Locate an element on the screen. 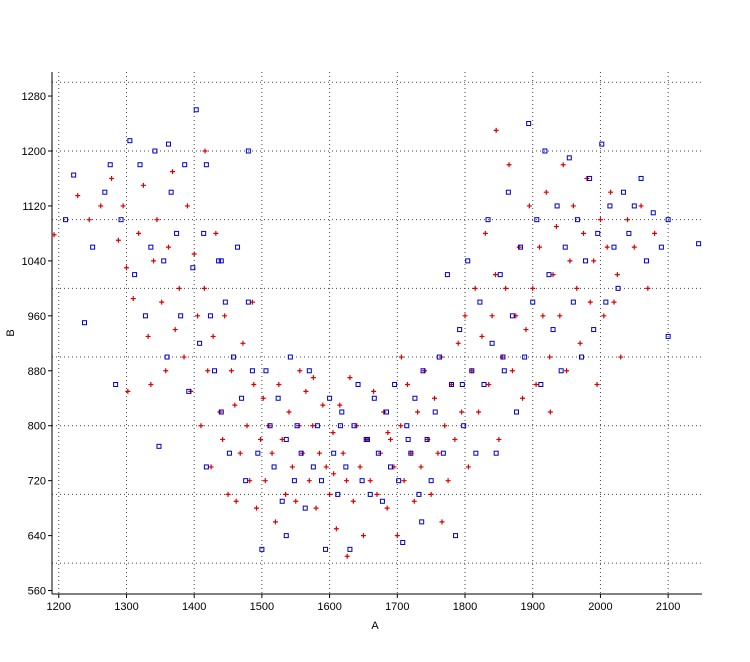 This screenshot has width=750, height=662. x-tick-label: 1300 is located at coordinates (126, 607).